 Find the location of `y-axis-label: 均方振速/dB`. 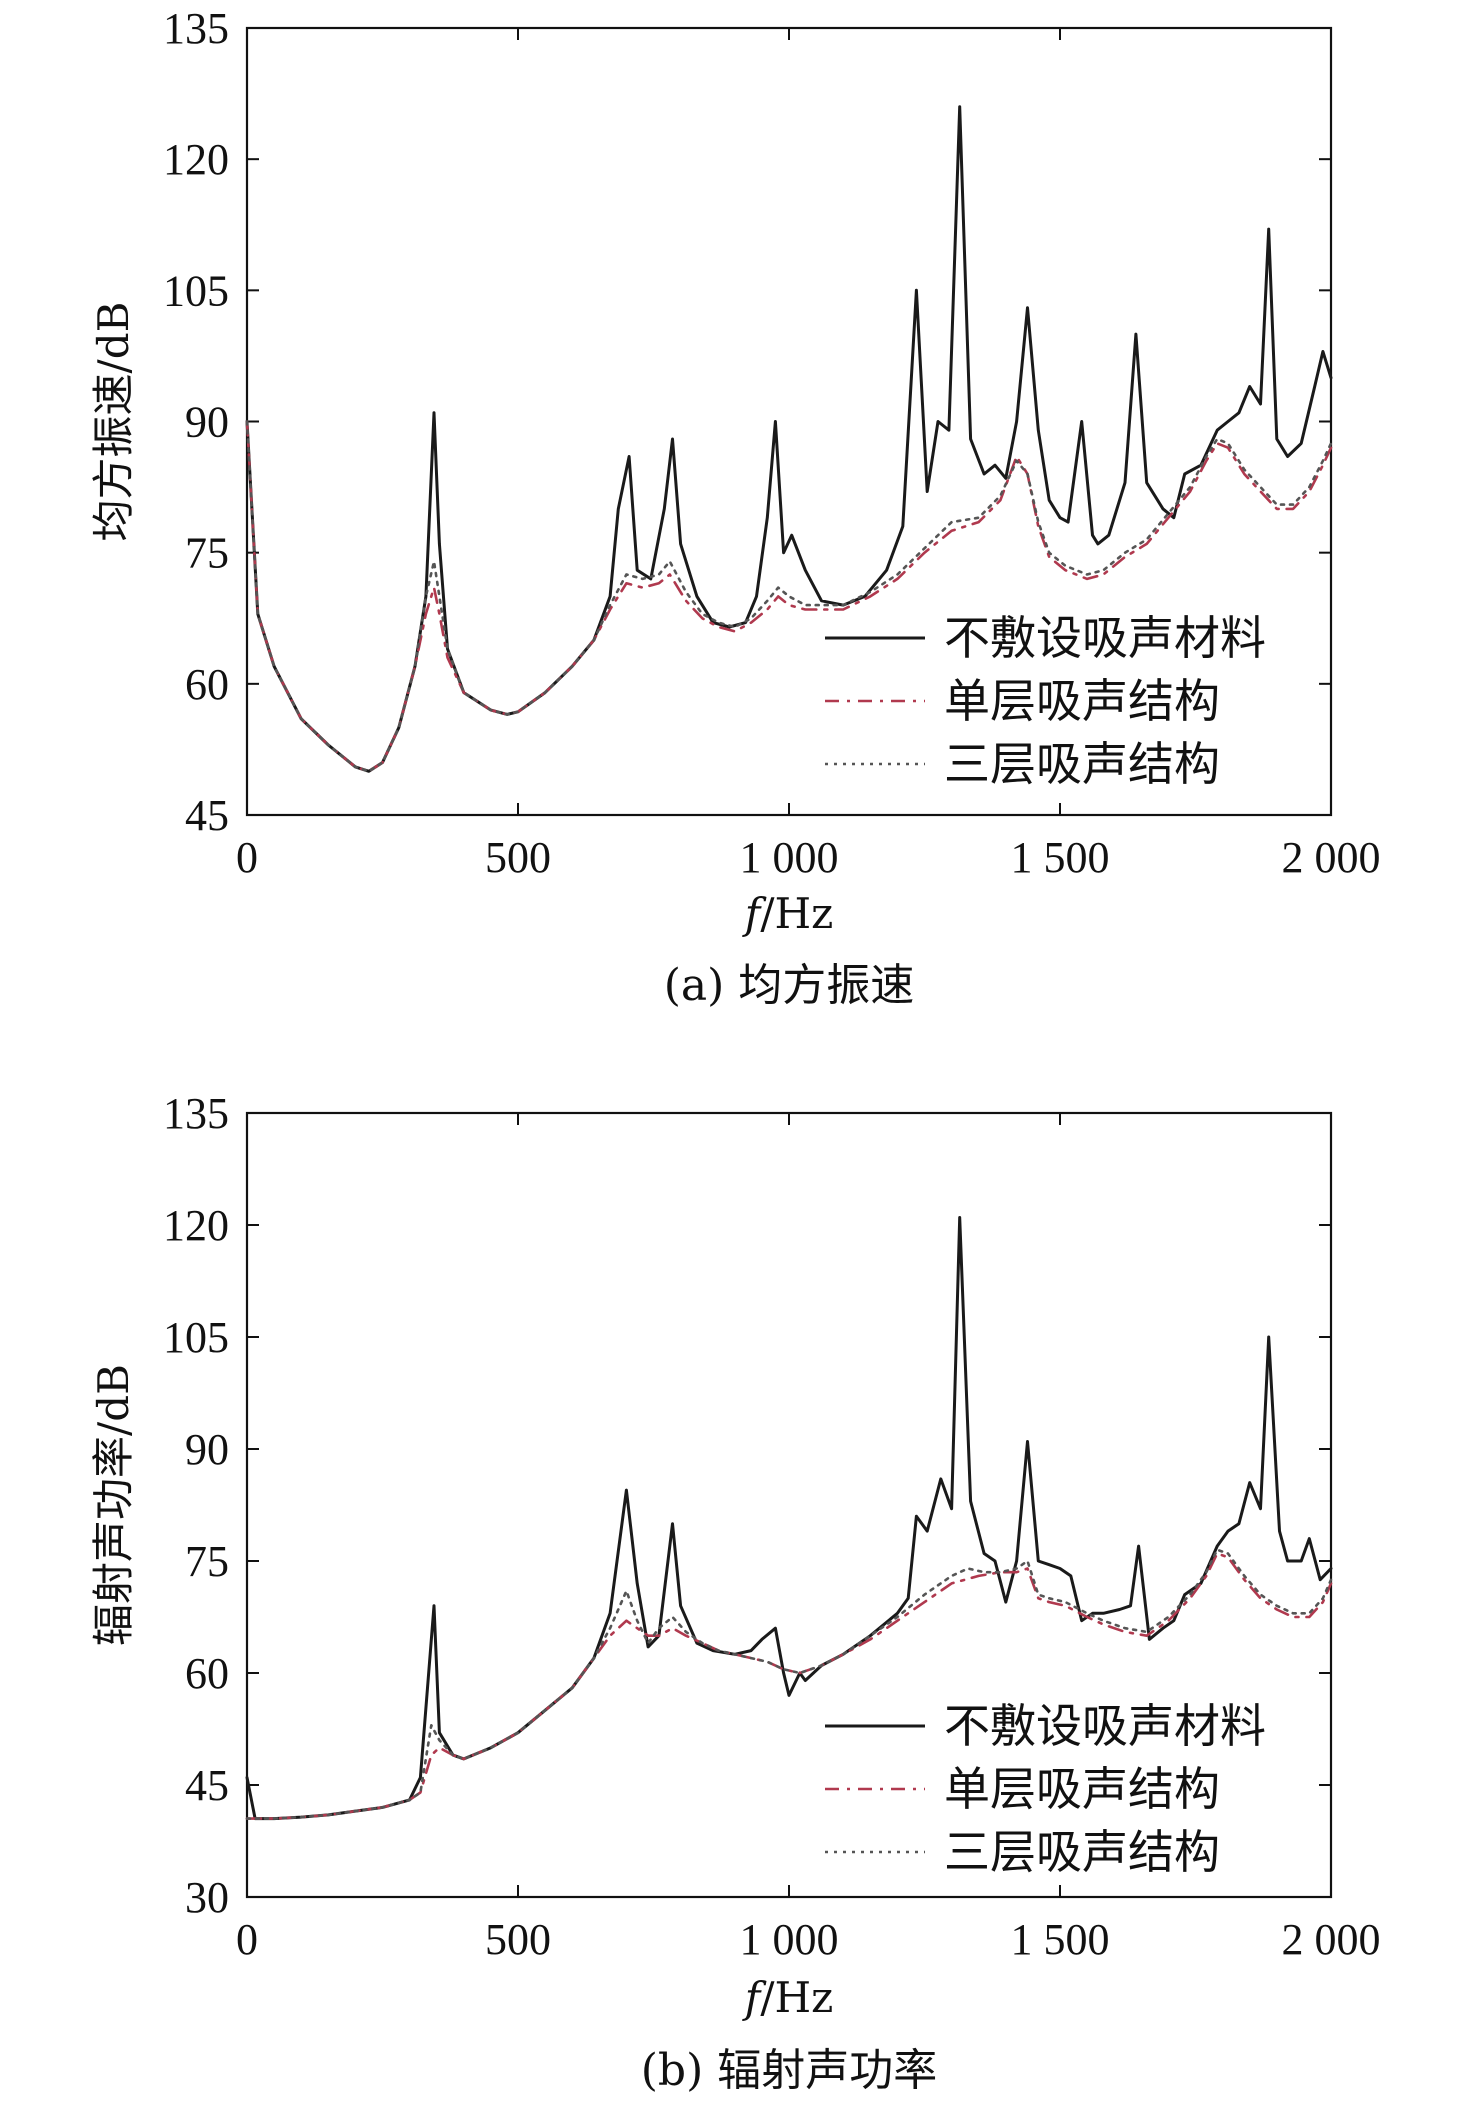

y-axis-label: 均方振速/dB is located at coordinates (113, 422).